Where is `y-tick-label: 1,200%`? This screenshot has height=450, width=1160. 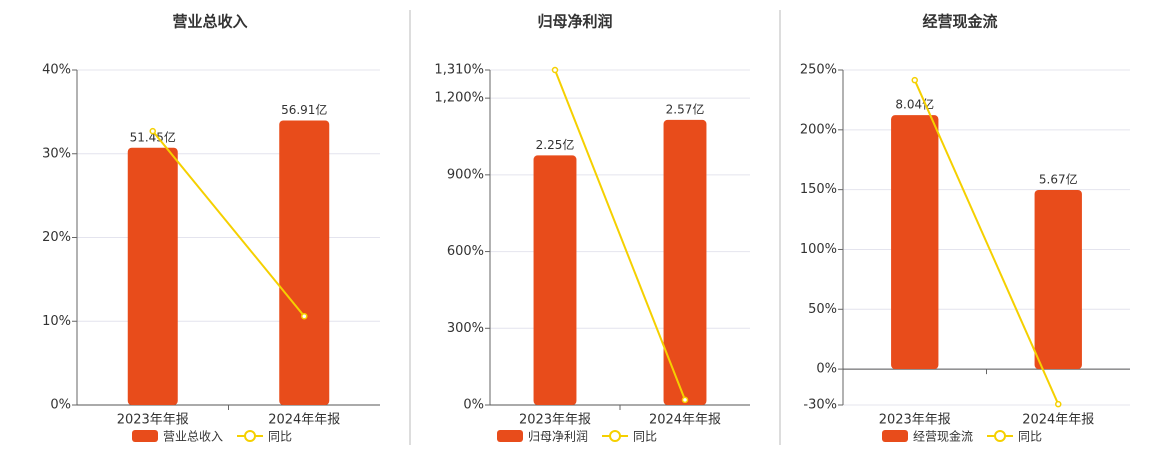 y-tick-label: 1,200% is located at coordinates (459, 98).